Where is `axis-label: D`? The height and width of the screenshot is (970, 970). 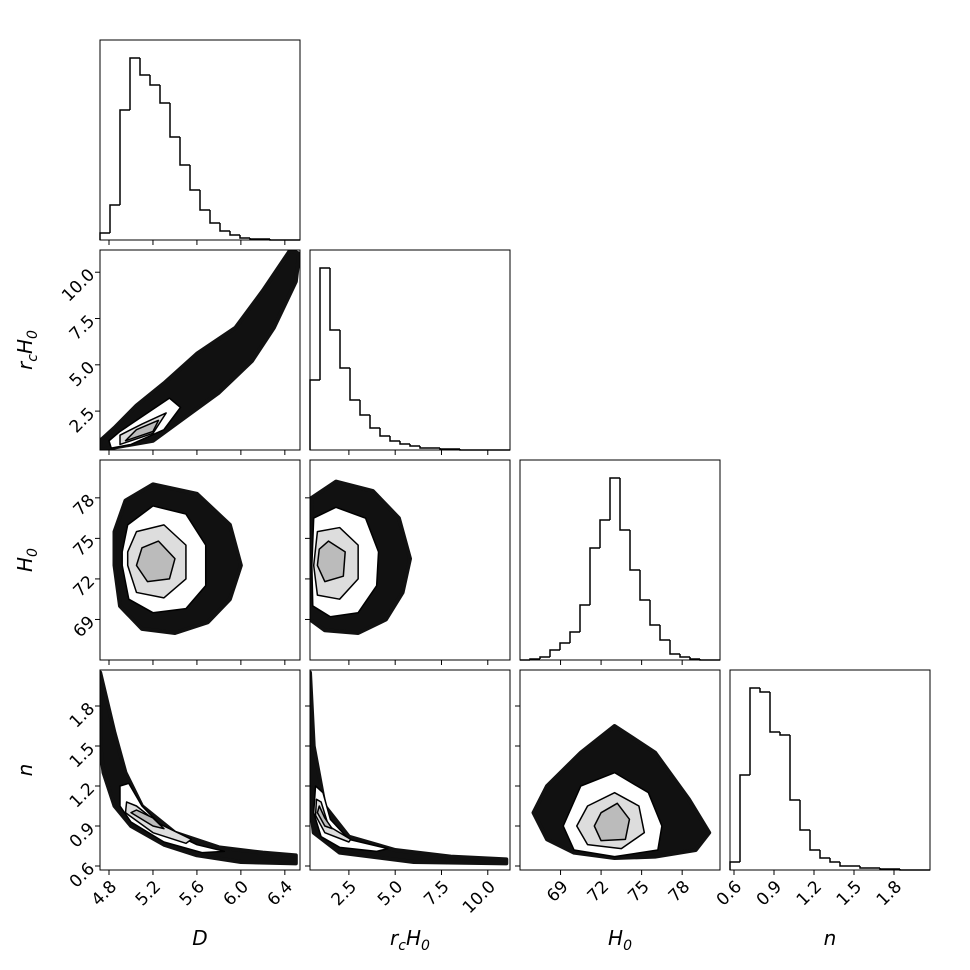
axis-label: D is located at coordinates (199, 938).